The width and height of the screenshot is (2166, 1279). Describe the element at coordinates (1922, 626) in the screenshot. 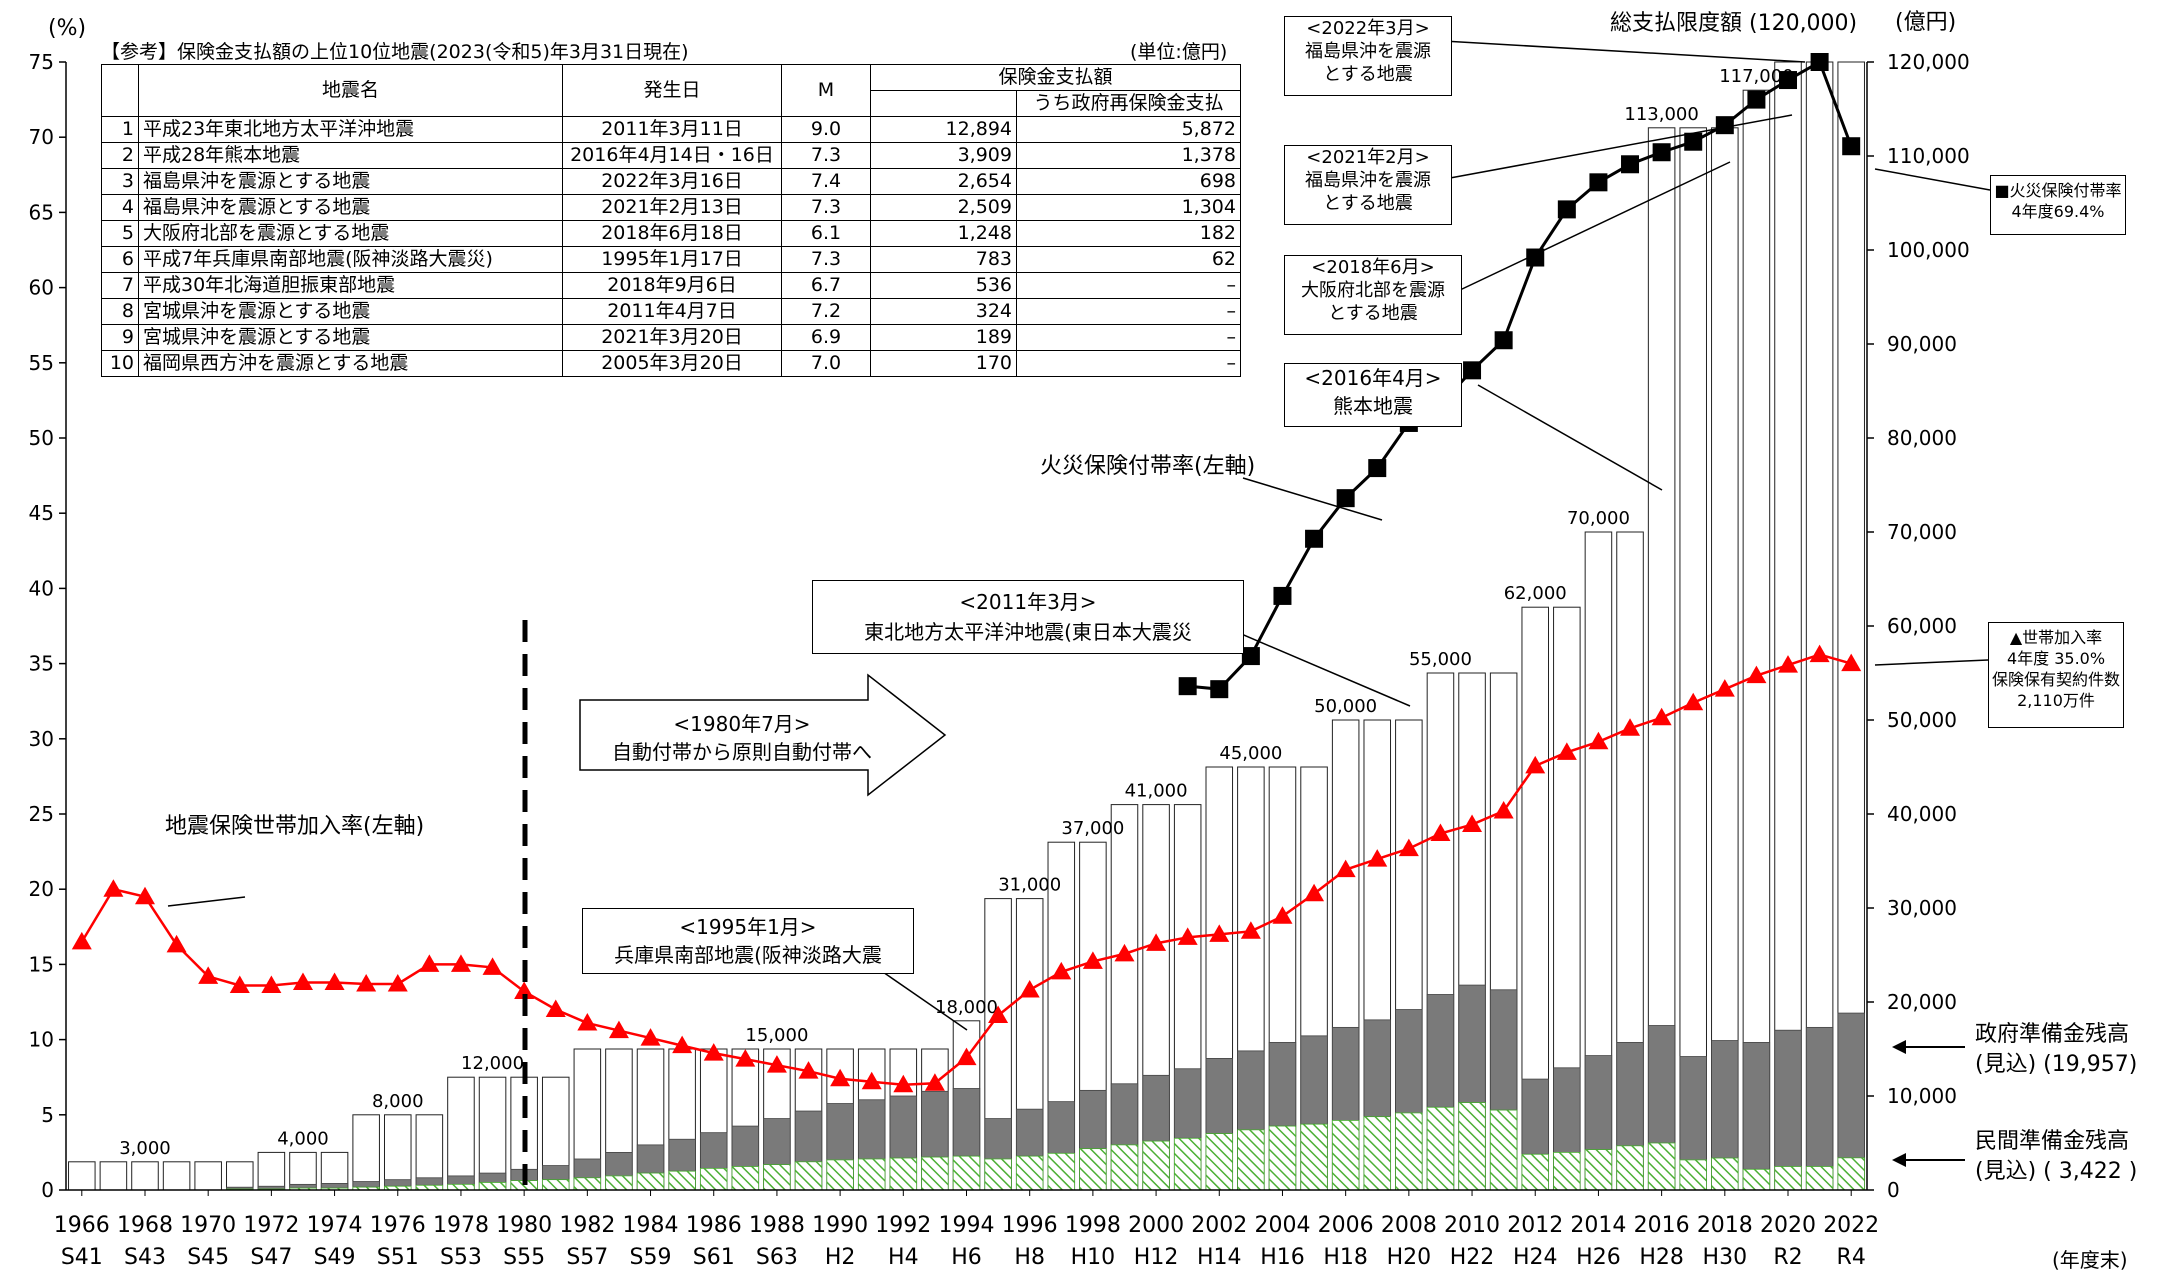

I see `right-axis-tick-label: 60,000` at that location.